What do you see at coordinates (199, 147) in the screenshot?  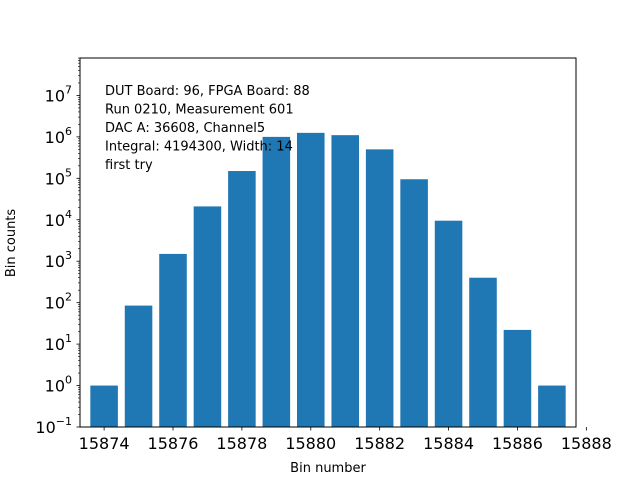 I see `annotation-line: Integral: 4194300, Width: 14` at bounding box center [199, 147].